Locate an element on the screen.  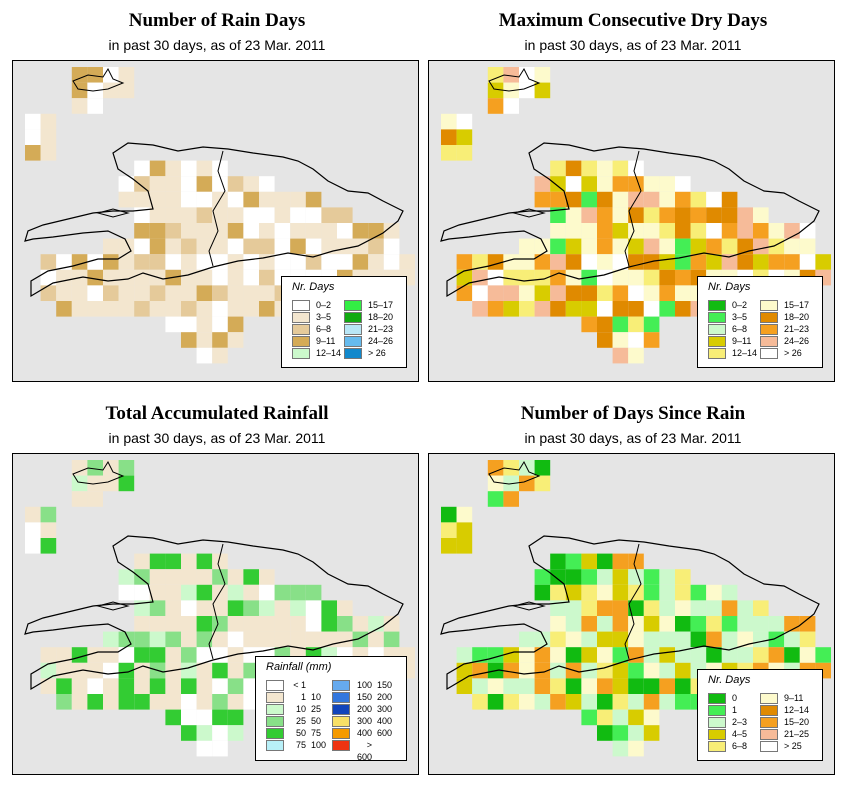
legend-label: > 26 is located at coordinates (377, 353).